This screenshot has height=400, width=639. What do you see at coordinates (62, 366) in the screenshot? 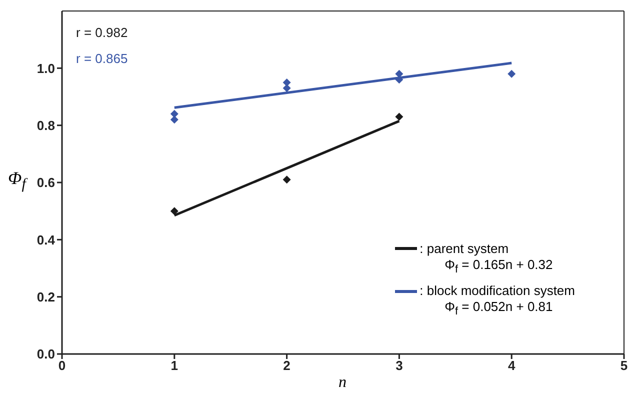
I see `x-tick-label: 0` at bounding box center [62, 366].